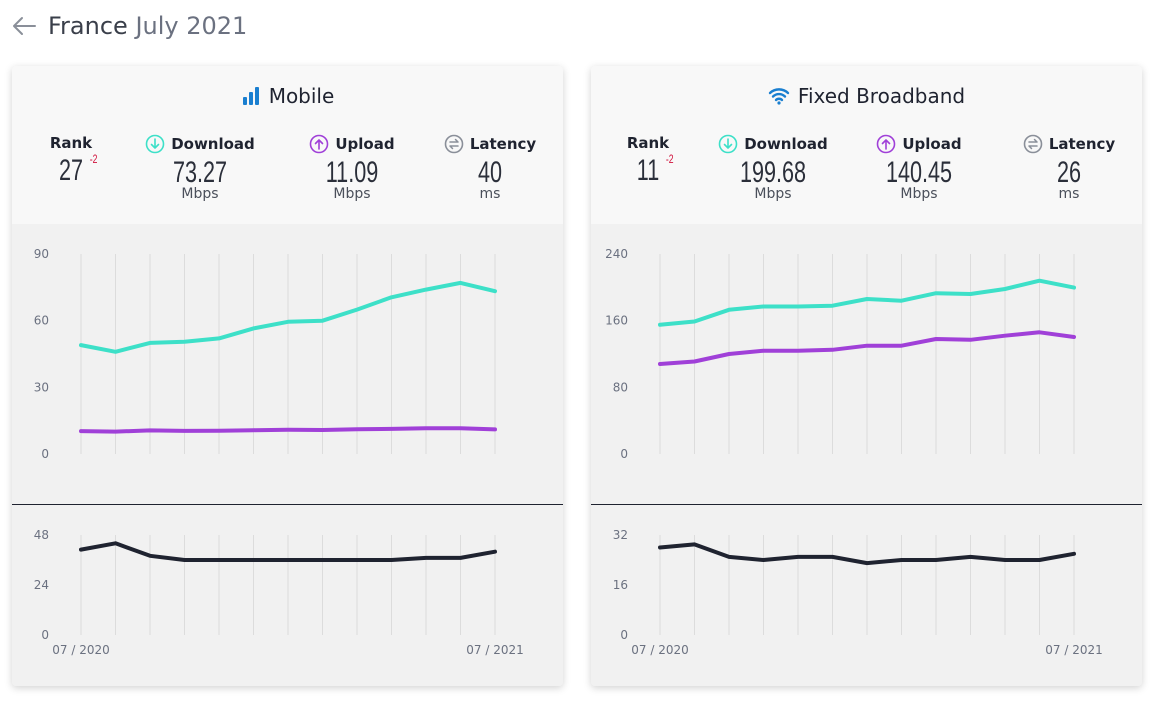 Image resolution: width=1164 pixels, height=709 pixels. What do you see at coordinates (352, 172) in the screenshot?
I see `upload-value: 11.09` at bounding box center [352, 172].